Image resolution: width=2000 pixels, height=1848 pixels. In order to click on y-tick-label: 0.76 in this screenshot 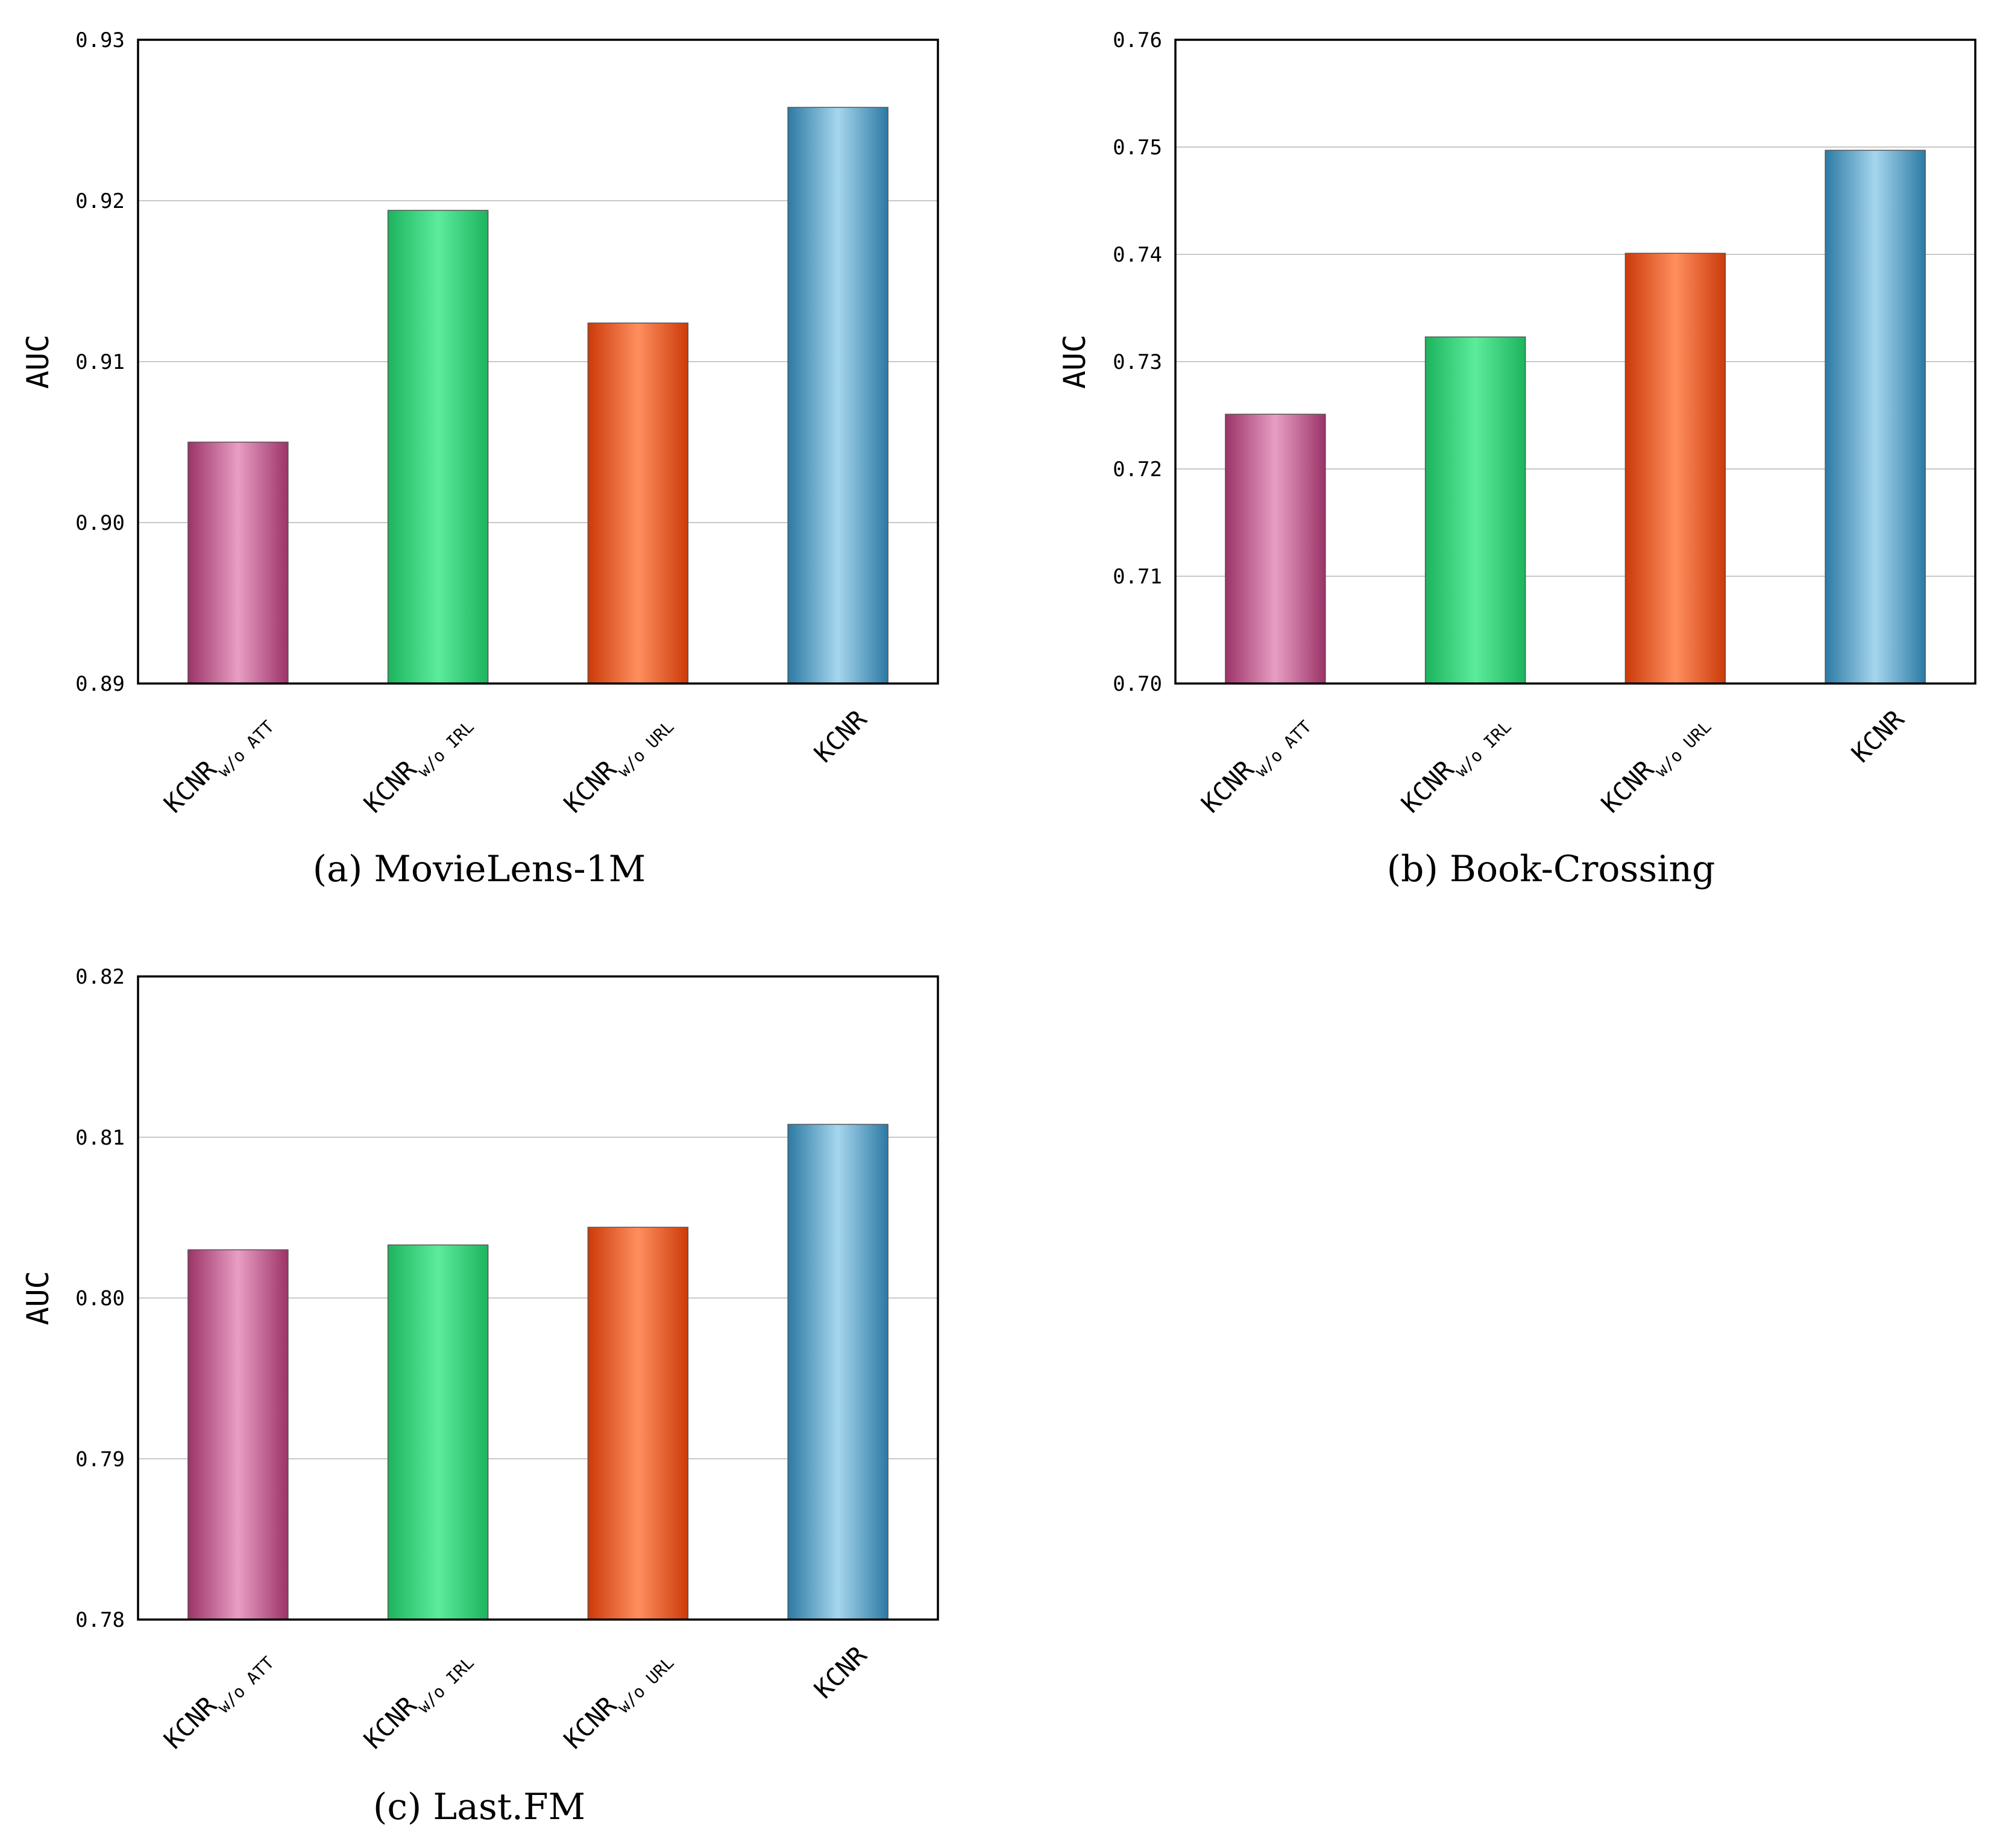, I will do `click(1137, 40)`.